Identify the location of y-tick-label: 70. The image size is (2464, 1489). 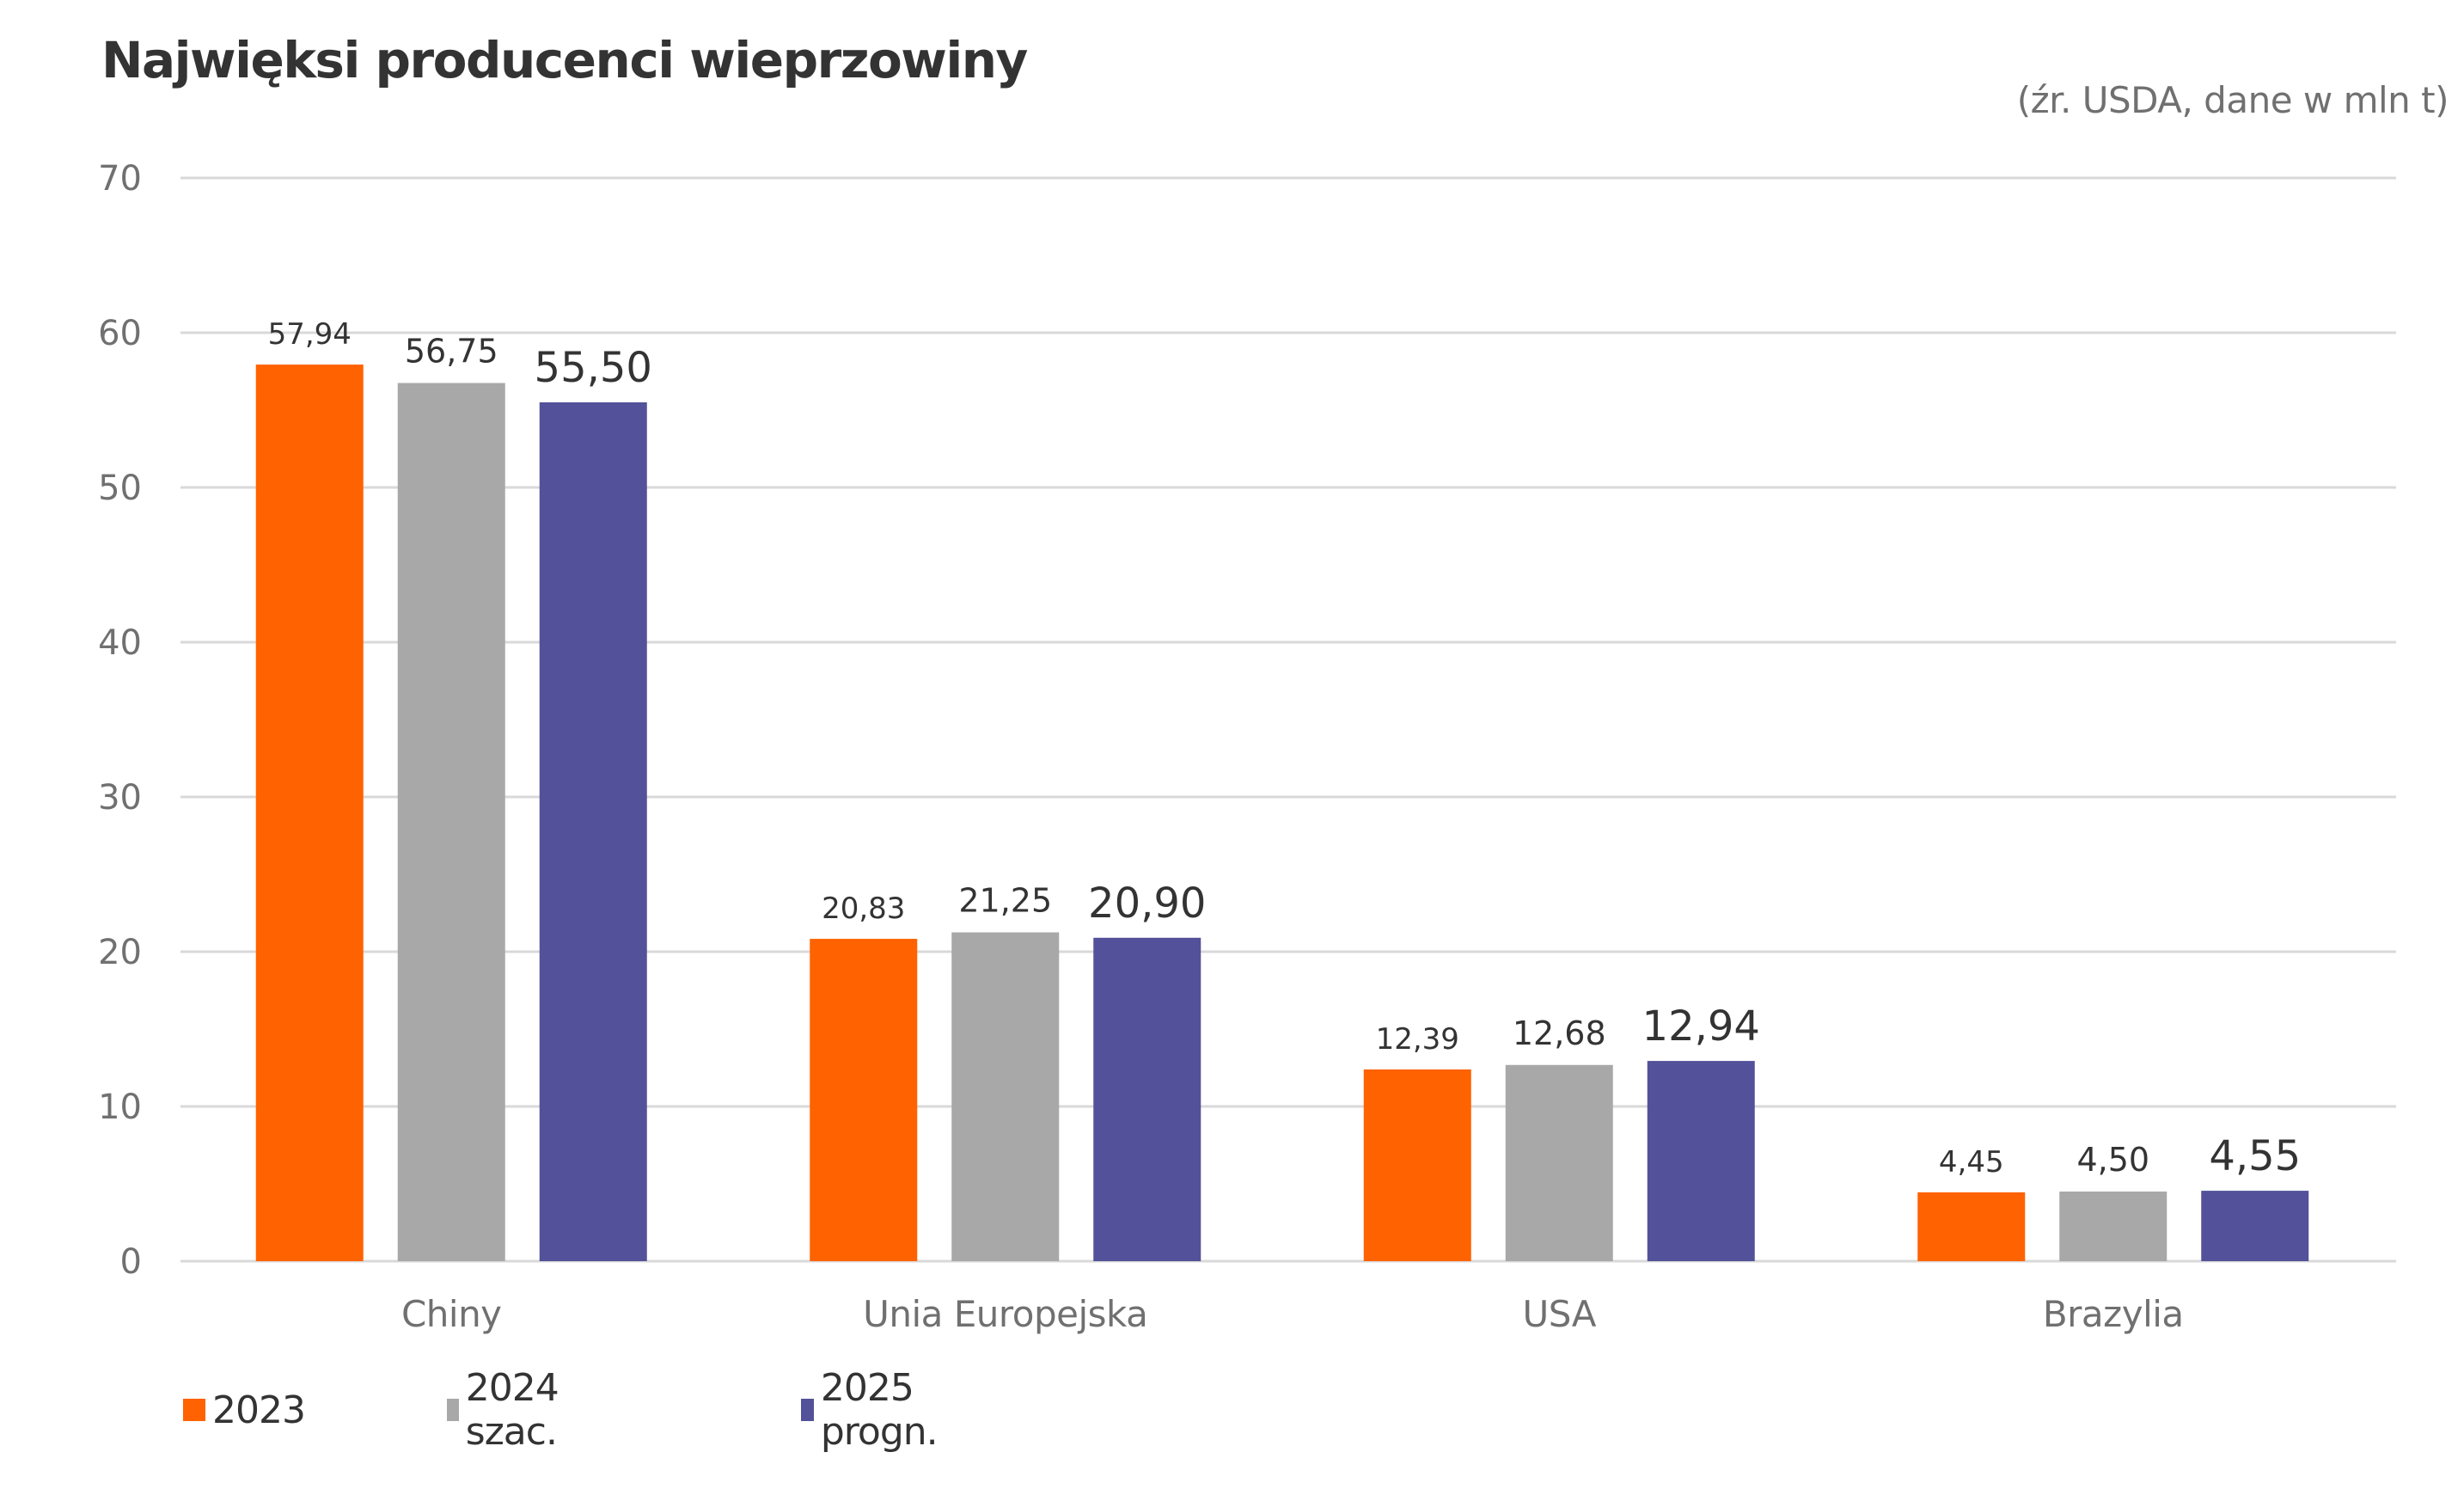
(120, 179).